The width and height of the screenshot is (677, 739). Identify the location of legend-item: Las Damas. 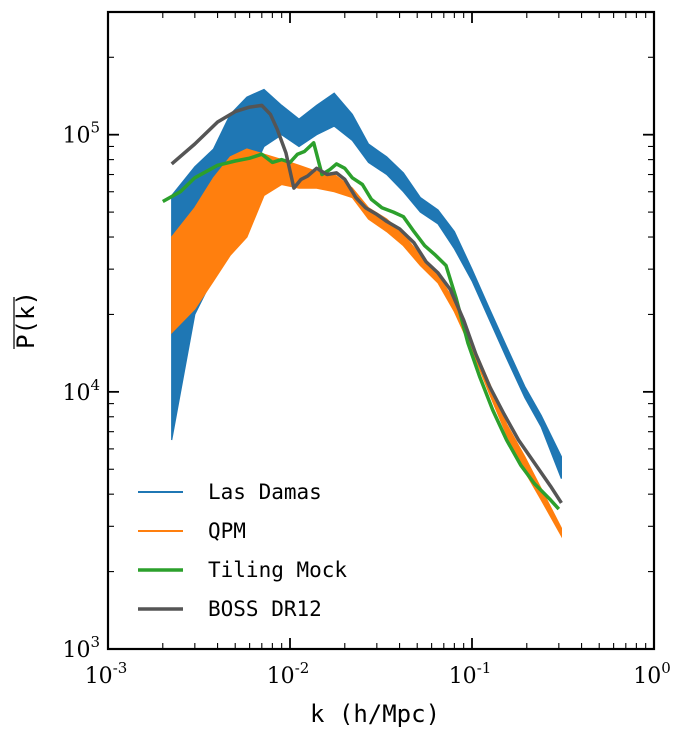
(230, 492).